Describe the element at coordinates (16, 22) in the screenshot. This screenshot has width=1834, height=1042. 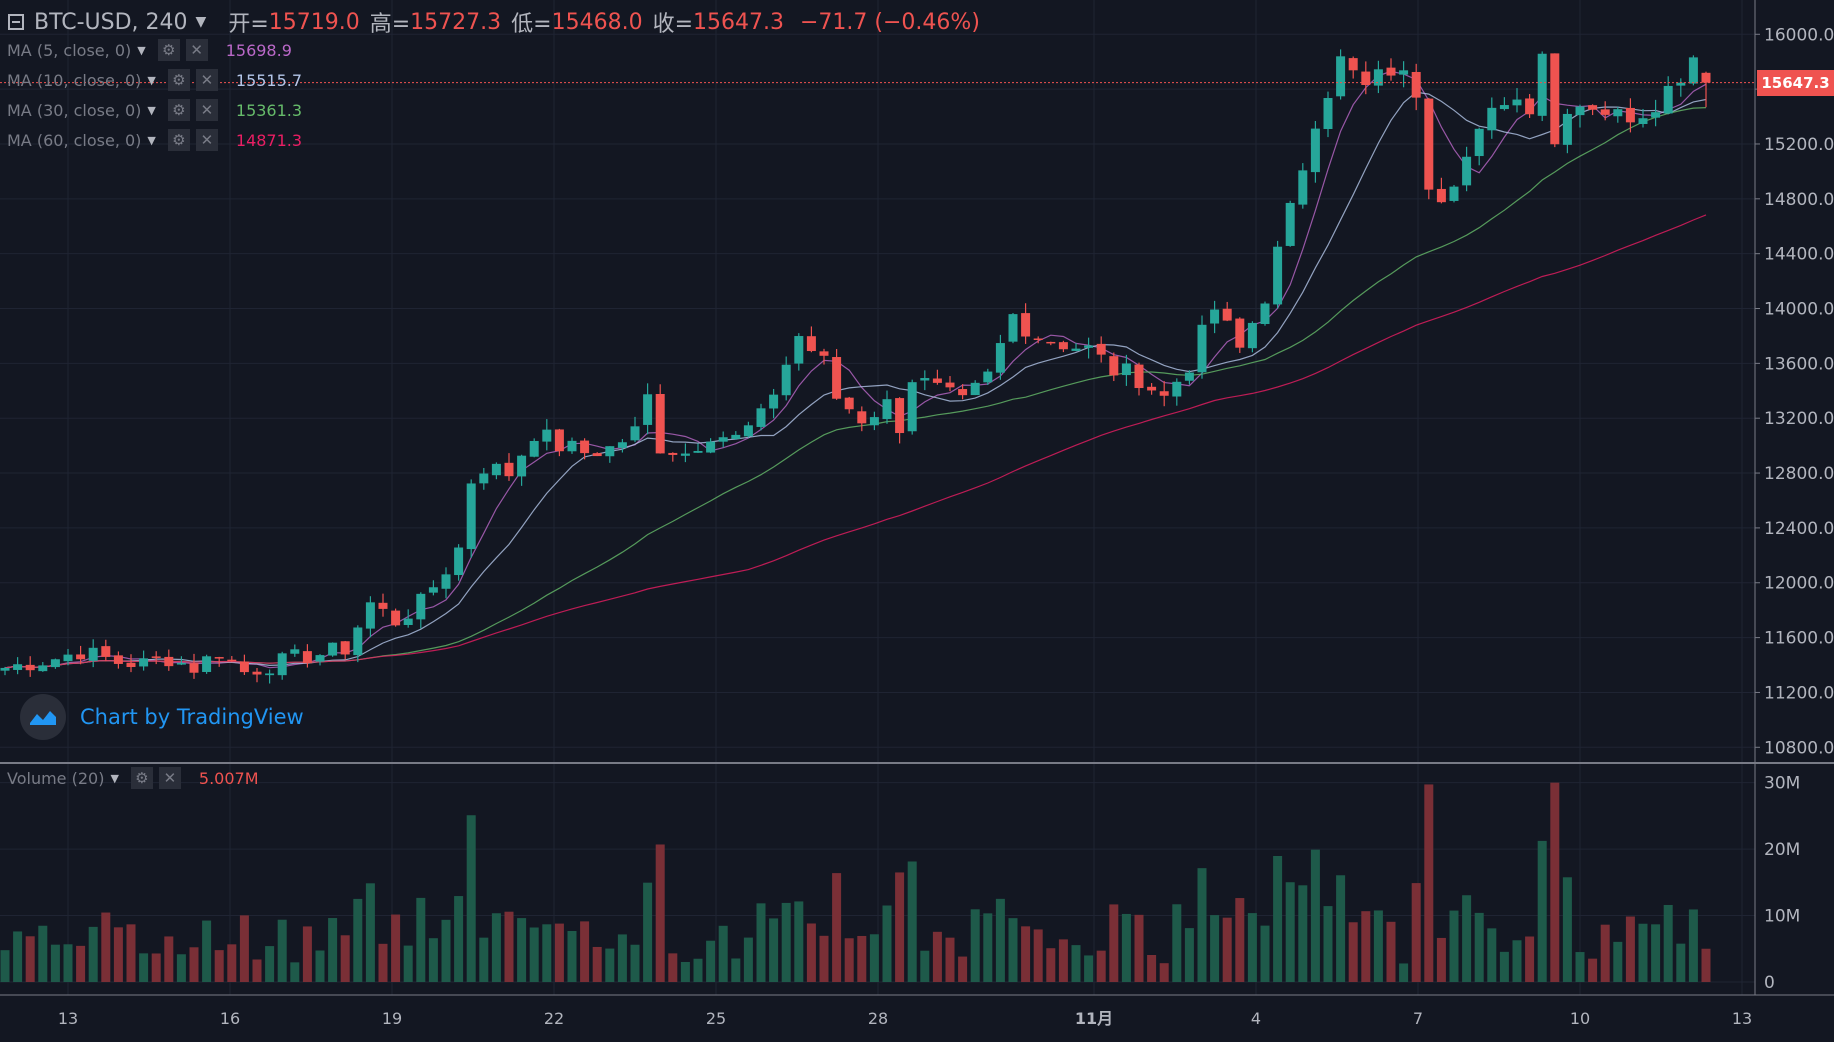
I see `collapse-icon` at that location.